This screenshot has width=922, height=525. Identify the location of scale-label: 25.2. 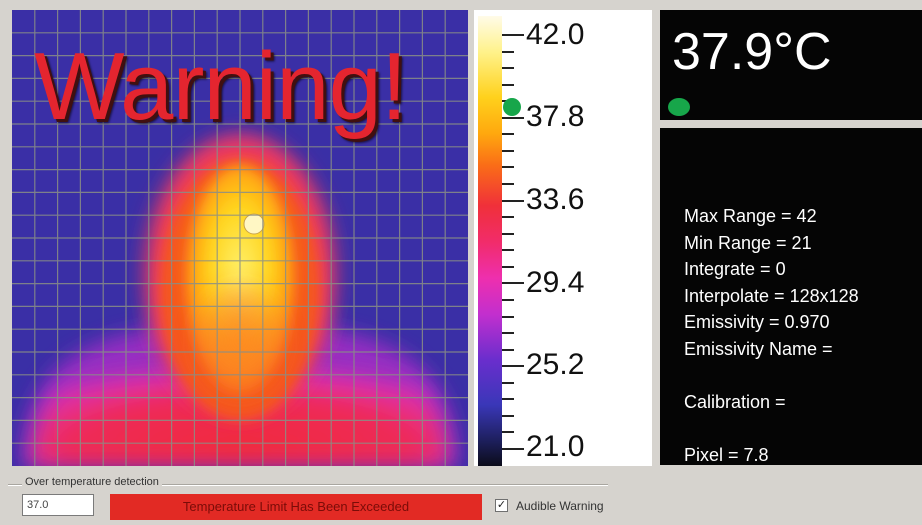
(555, 364).